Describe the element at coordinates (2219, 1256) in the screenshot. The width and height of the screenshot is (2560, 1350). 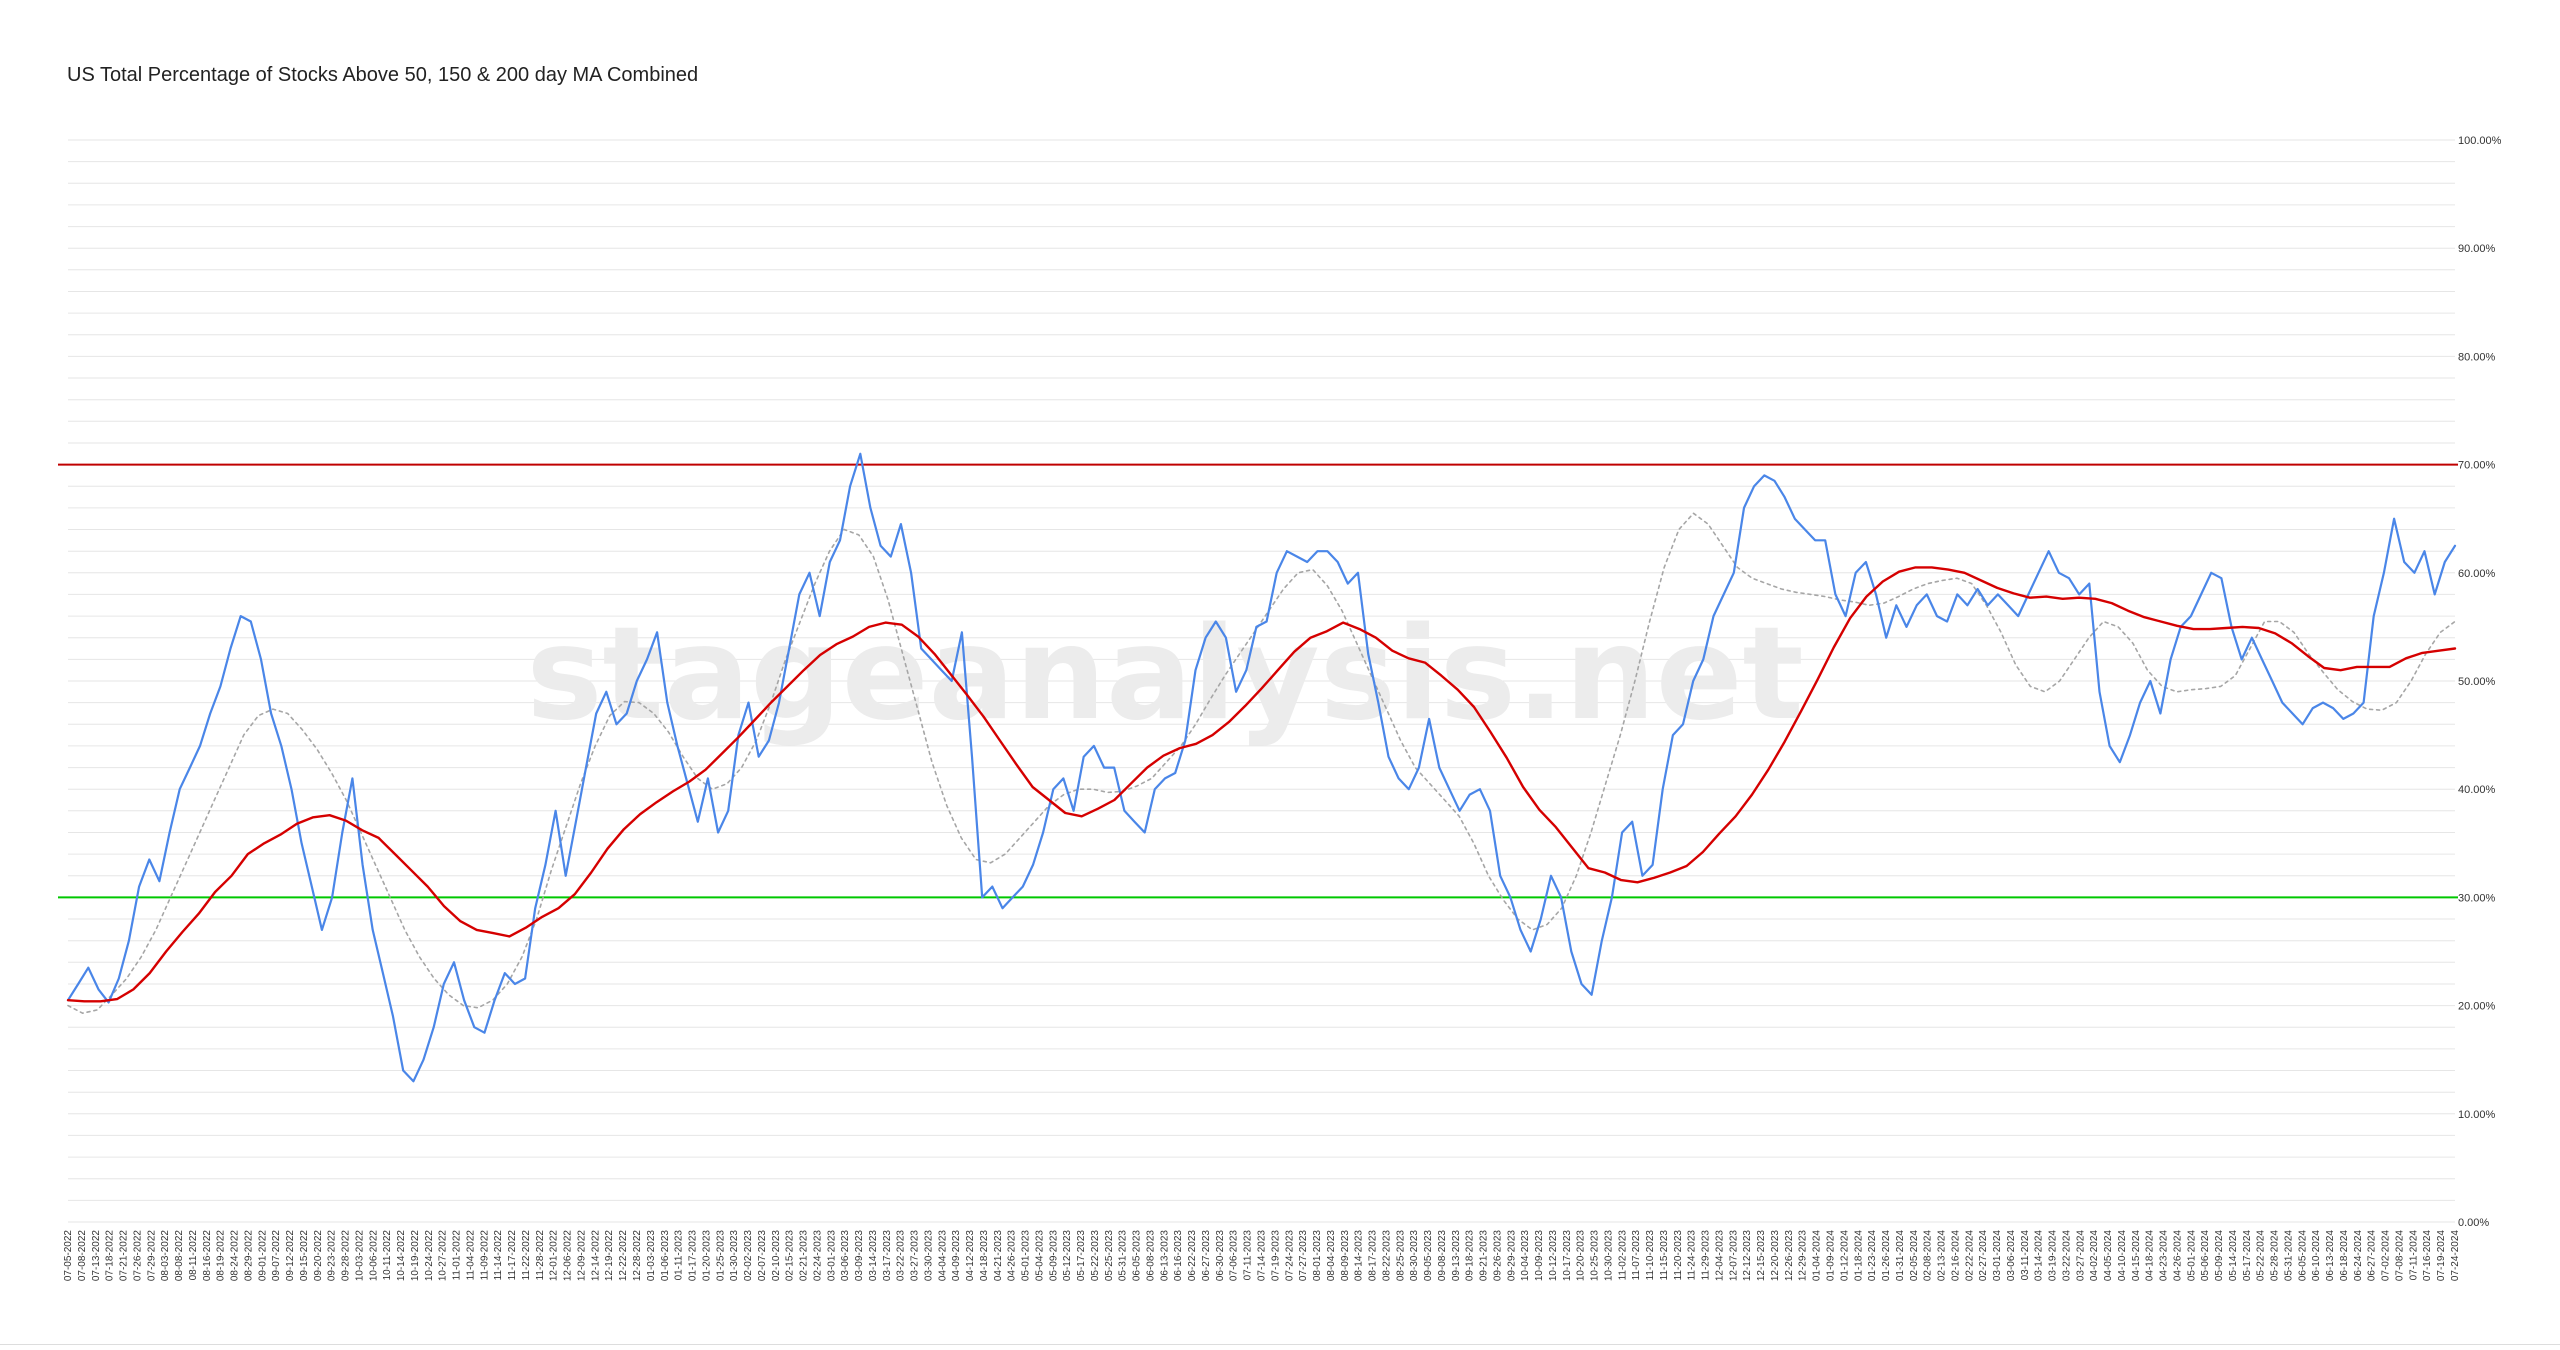
I see `x-tick-label: 05-09-2024` at that location.